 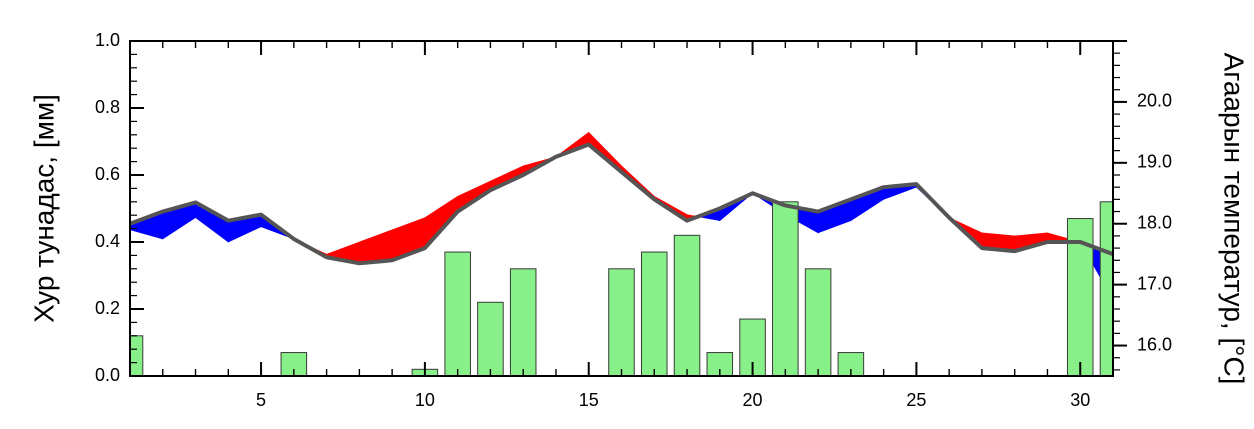 What do you see at coordinates (212, 222) in the screenshot?
I see `cold-anomaly-area` at bounding box center [212, 222].